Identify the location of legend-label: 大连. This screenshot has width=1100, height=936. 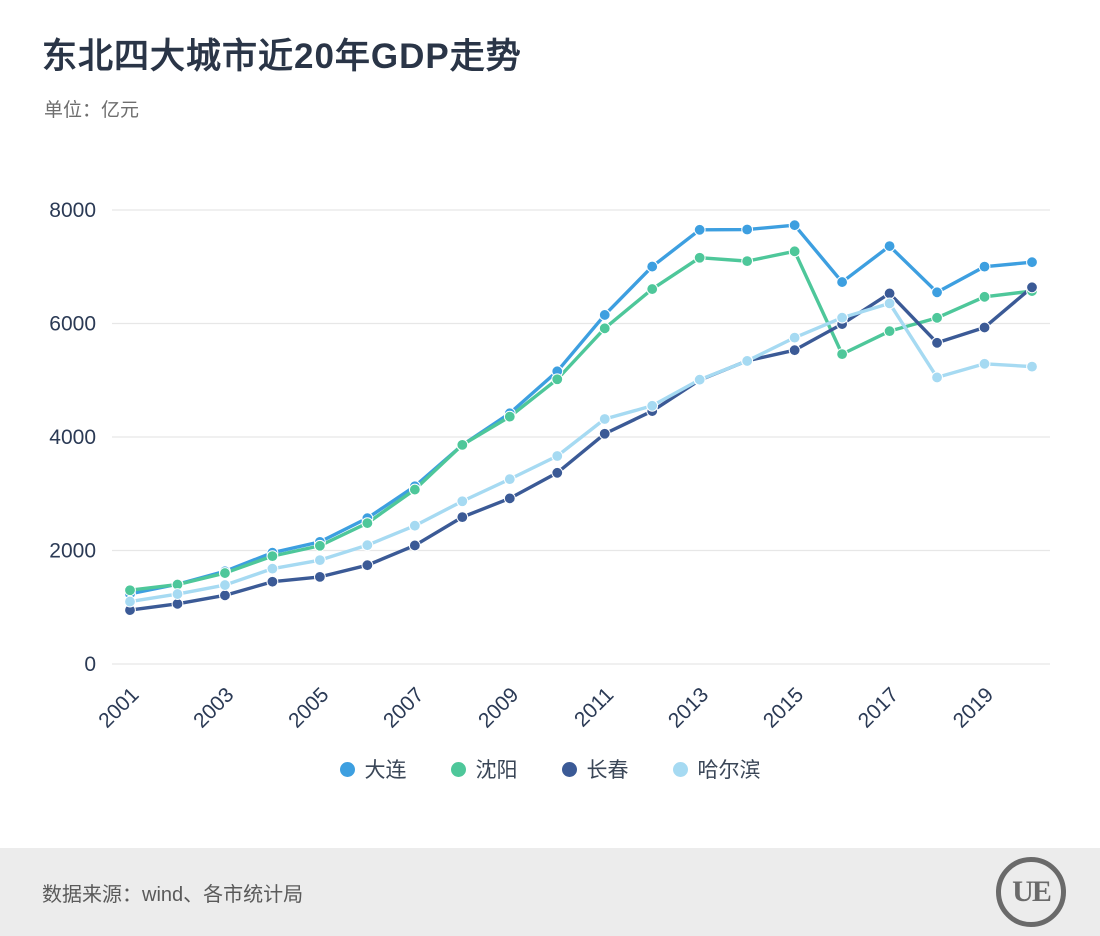
(385, 770).